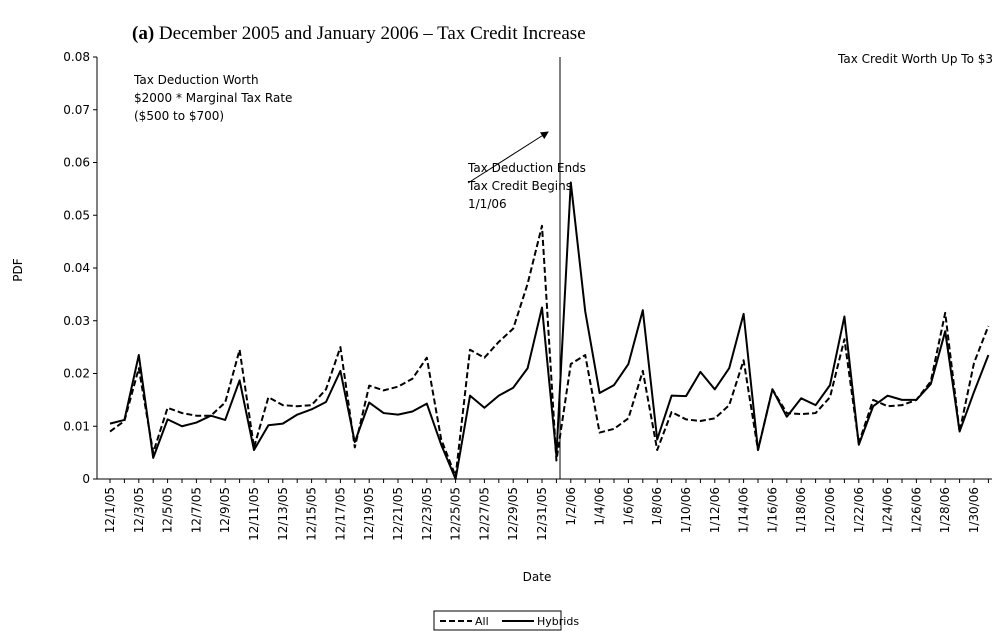 Image resolution: width=992 pixels, height=631 pixels. What do you see at coordinates (600, 506) in the screenshot?
I see `x-tick-label: 1/4/06` at bounding box center [600, 506].